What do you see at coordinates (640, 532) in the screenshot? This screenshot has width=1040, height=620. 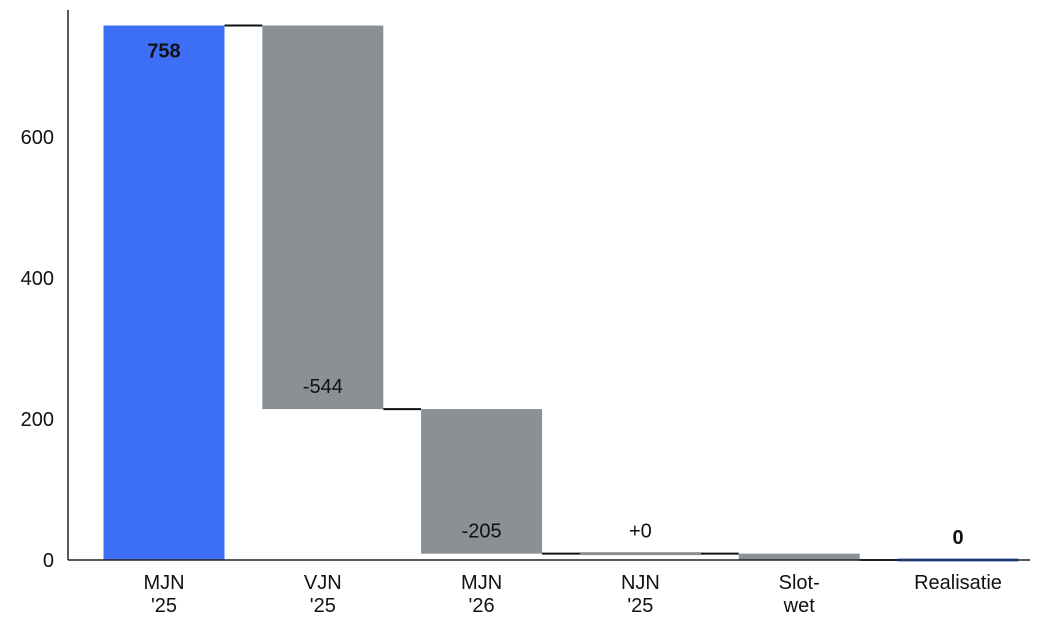 I see `data-label: +0` at bounding box center [640, 532].